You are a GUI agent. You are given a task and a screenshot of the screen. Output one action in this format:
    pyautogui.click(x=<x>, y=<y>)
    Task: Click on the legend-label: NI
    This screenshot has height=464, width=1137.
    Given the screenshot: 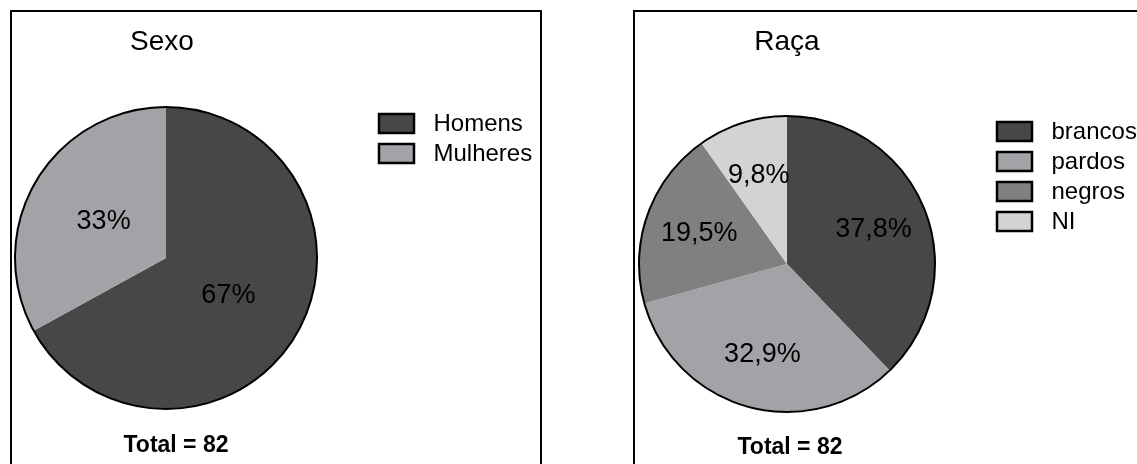 What is the action you would take?
    pyautogui.click(x=1063, y=220)
    